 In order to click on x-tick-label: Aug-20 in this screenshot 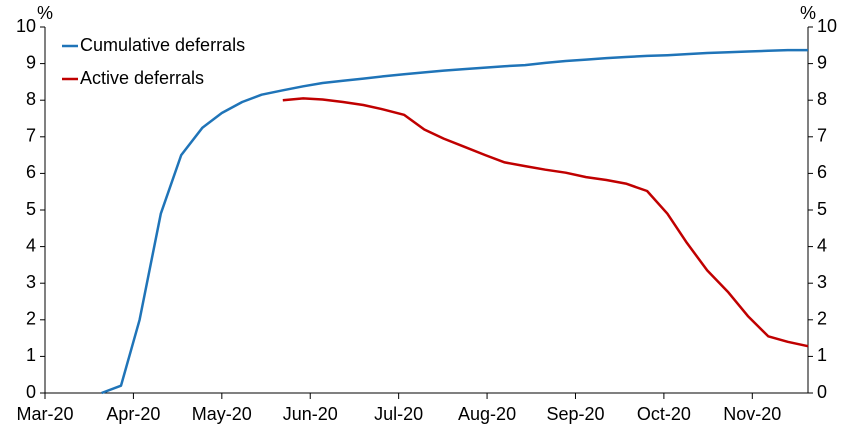, I will do `click(487, 414)`.